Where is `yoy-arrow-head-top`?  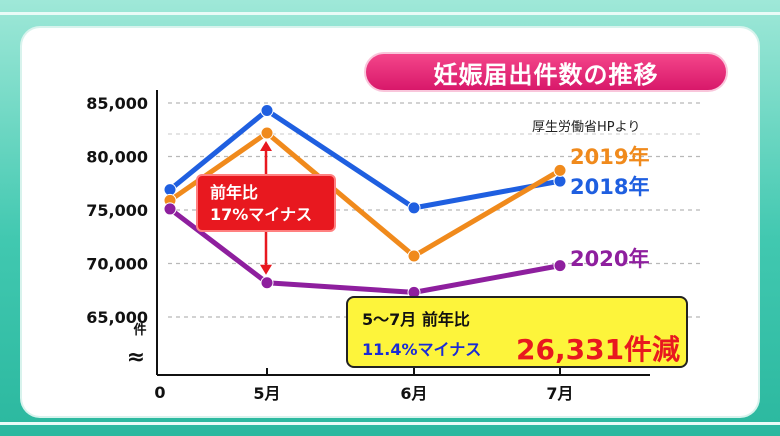
yoy-arrow-head-top is located at coordinates (266, 145).